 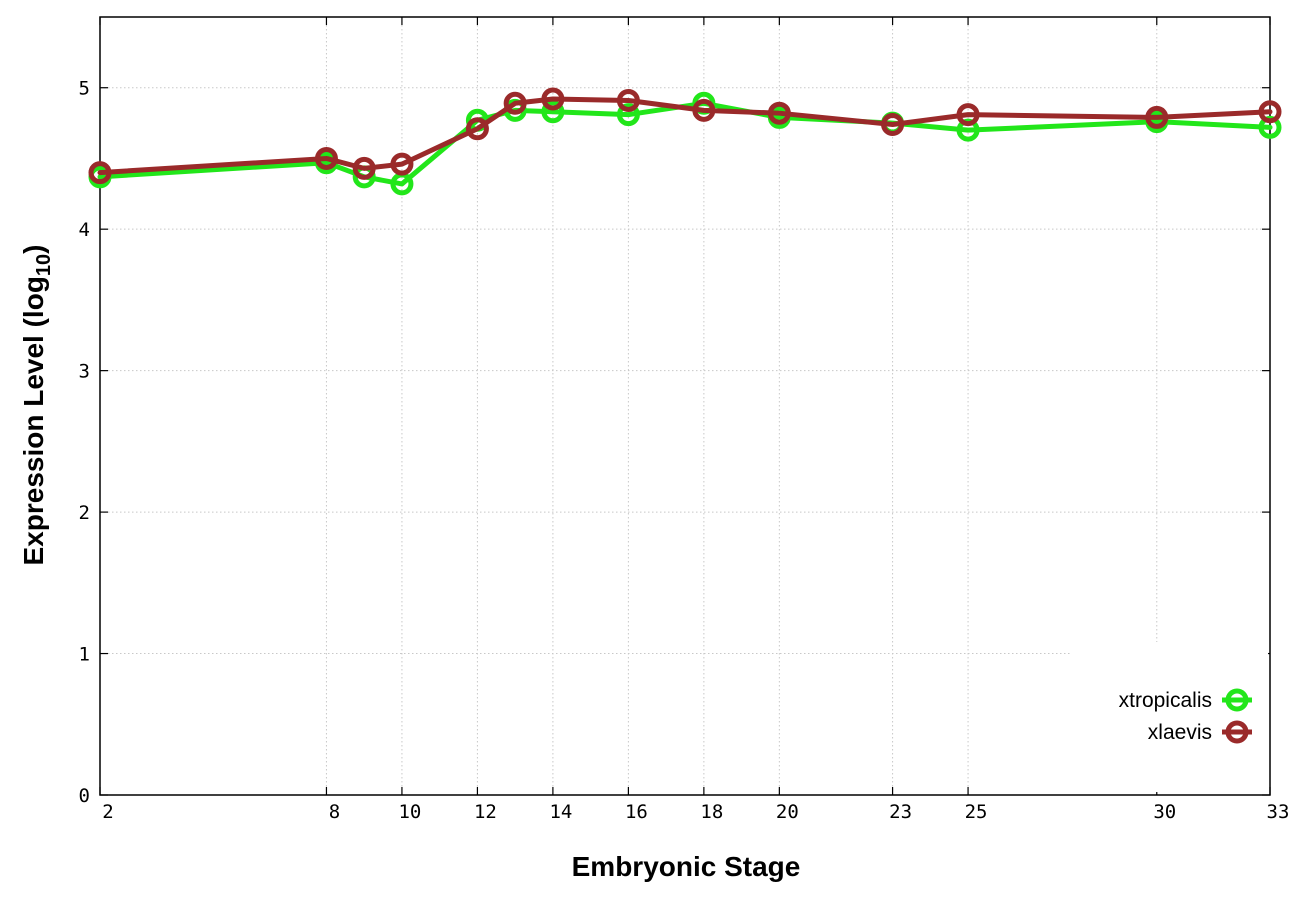 What do you see at coordinates (84, 655) in the screenshot?
I see `y-tick-label: 1` at bounding box center [84, 655].